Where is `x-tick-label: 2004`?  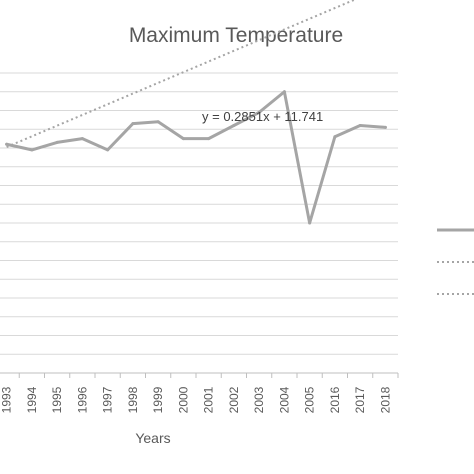 x-tick-label: 2004 is located at coordinates (284, 399).